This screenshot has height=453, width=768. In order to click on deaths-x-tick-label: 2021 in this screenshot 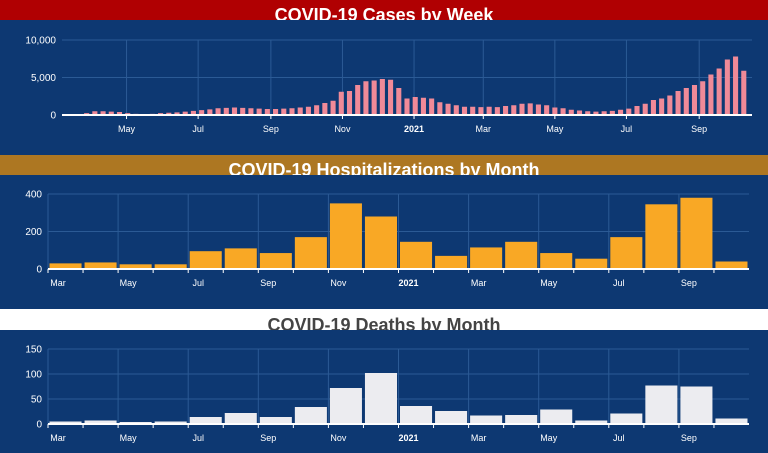, I will do `click(408, 438)`.